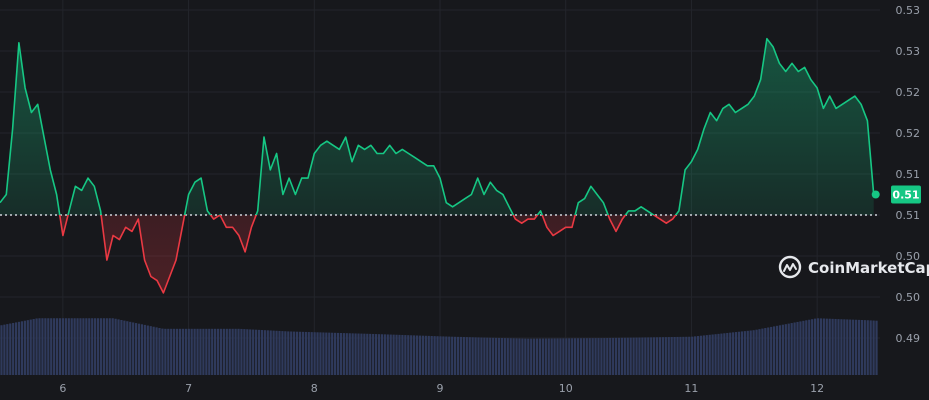  What do you see at coordinates (188, 388) in the screenshot?
I see `x-tick-label: 7` at bounding box center [188, 388].